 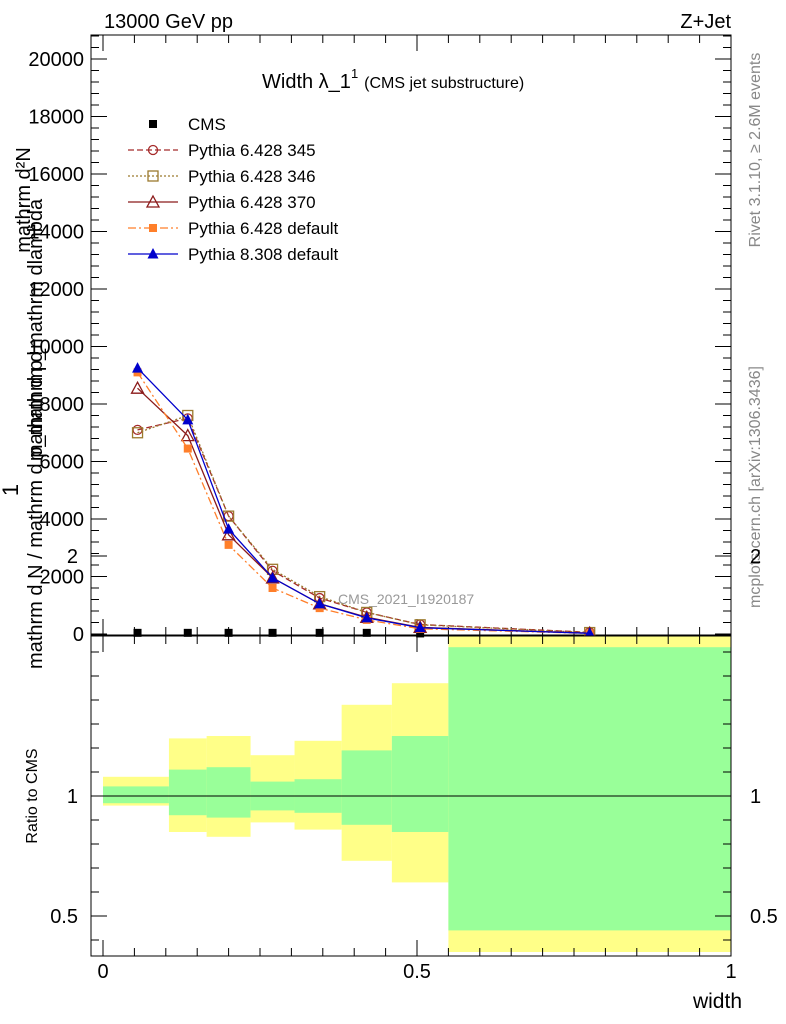 I want to click on ylabel-norm: mathrm d N / mathrm d p_mathrm d, so click(x=36, y=510).